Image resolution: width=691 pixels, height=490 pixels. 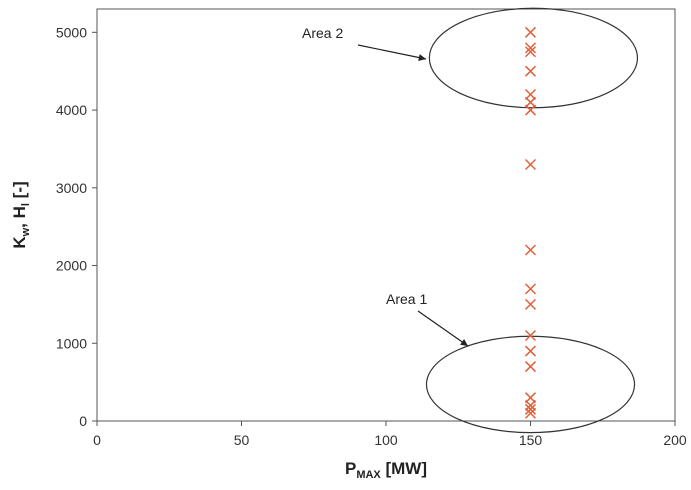 What do you see at coordinates (71, 110) in the screenshot?
I see `y-tick-label: 4000` at bounding box center [71, 110].